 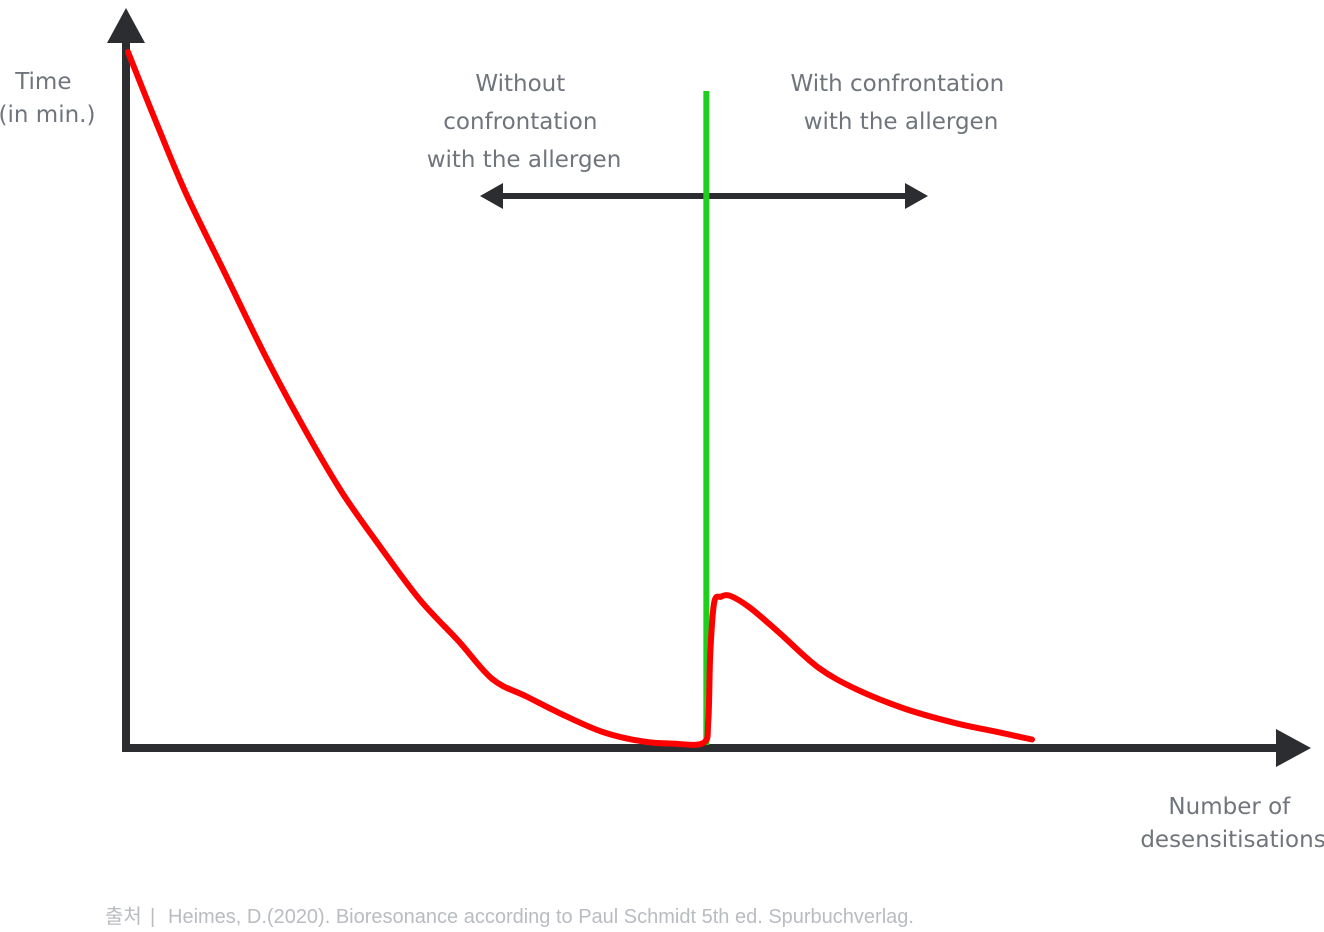 I want to click on region-label-without-line-3: with the allergen, so click(x=524, y=160).